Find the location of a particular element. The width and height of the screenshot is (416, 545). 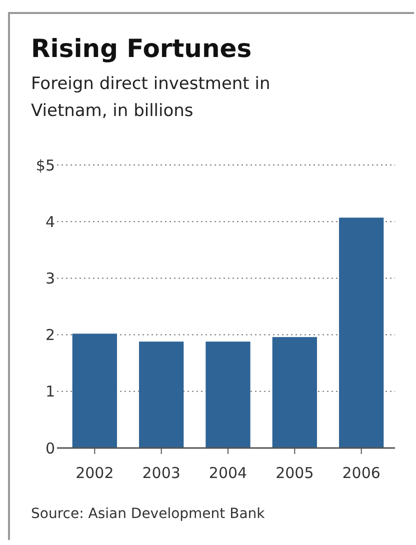

y-tick-label: 3 is located at coordinates (50, 278).